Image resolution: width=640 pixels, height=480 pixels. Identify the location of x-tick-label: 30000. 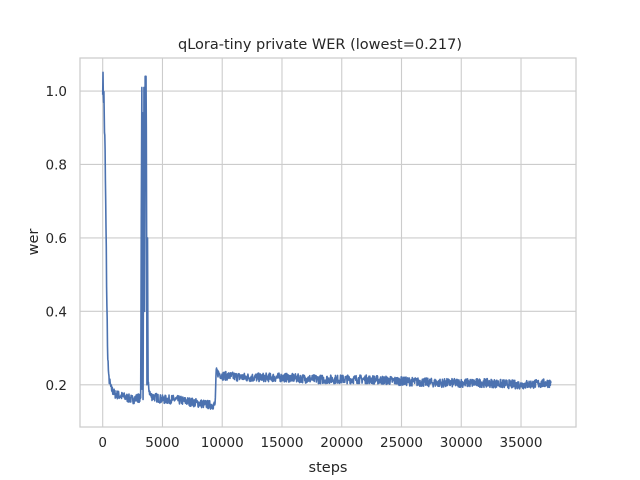
(461, 443).